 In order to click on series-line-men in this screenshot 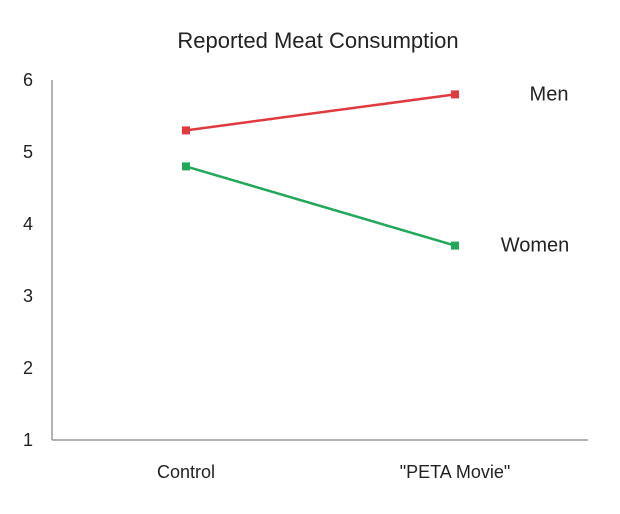, I will do `click(320, 112)`.